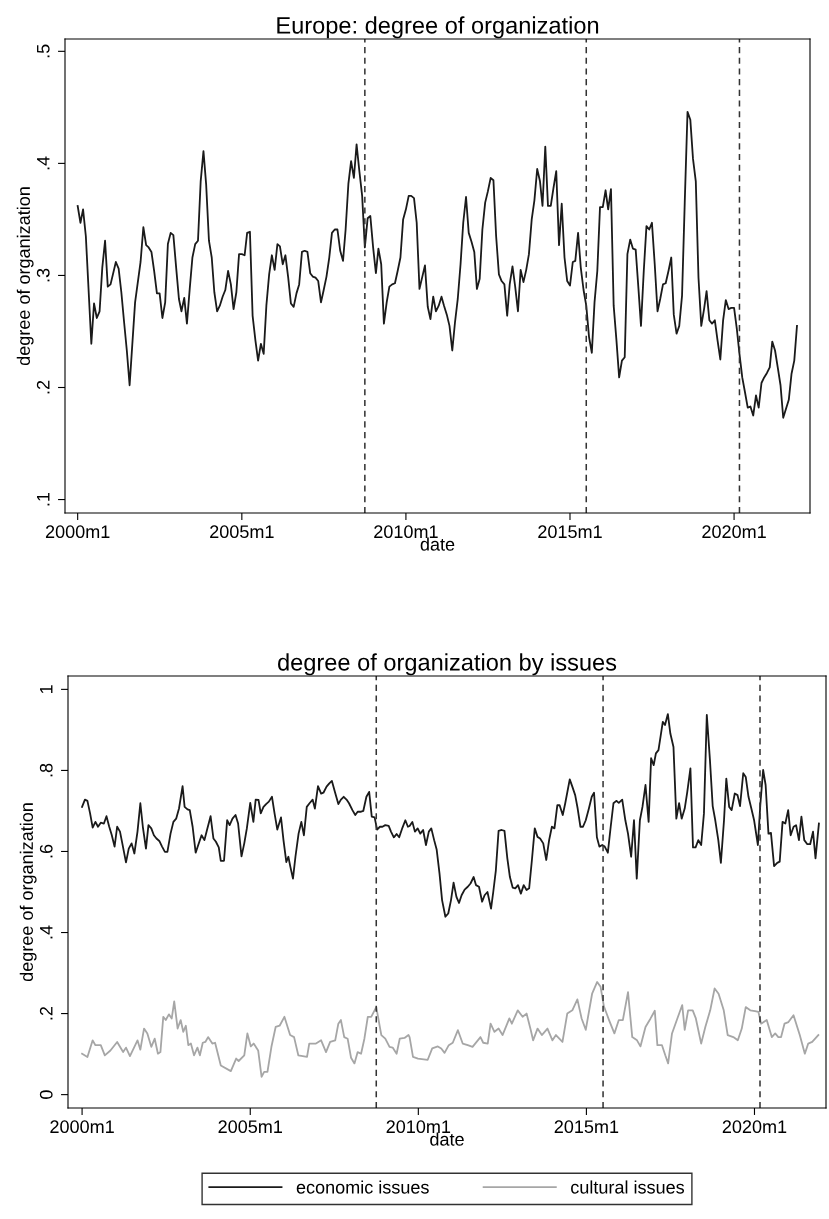 The width and height of the screenshot is (829, 1219). What do you see at coordinates (46, 770) in the screenshot?
I see `y-tick-label: .8` at bounding box center [46, 770].